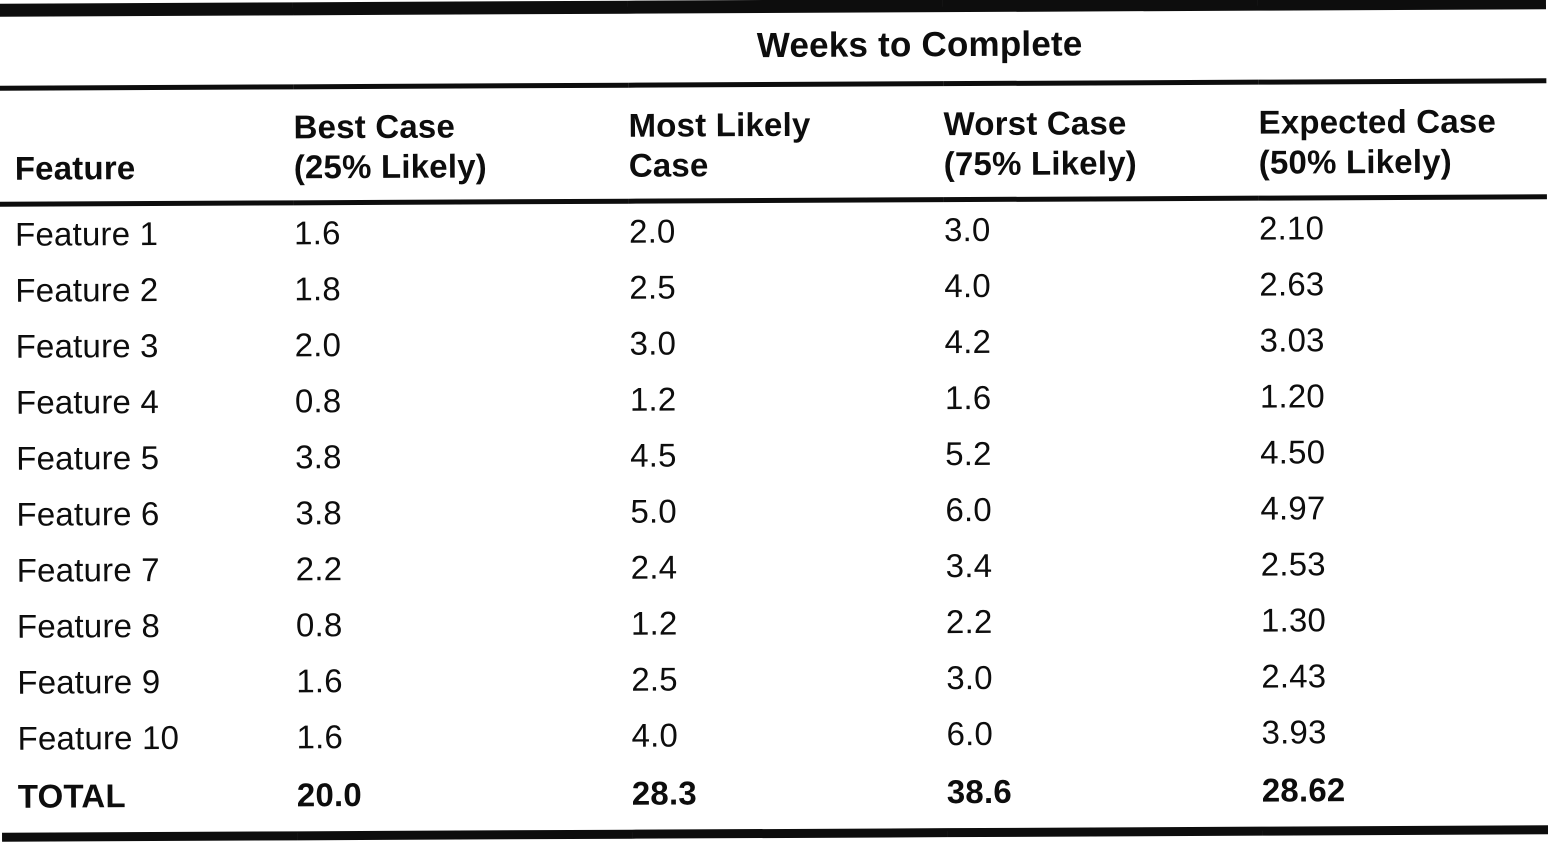  I want to click on feature-cell: Feature 2, so click(87, 289).